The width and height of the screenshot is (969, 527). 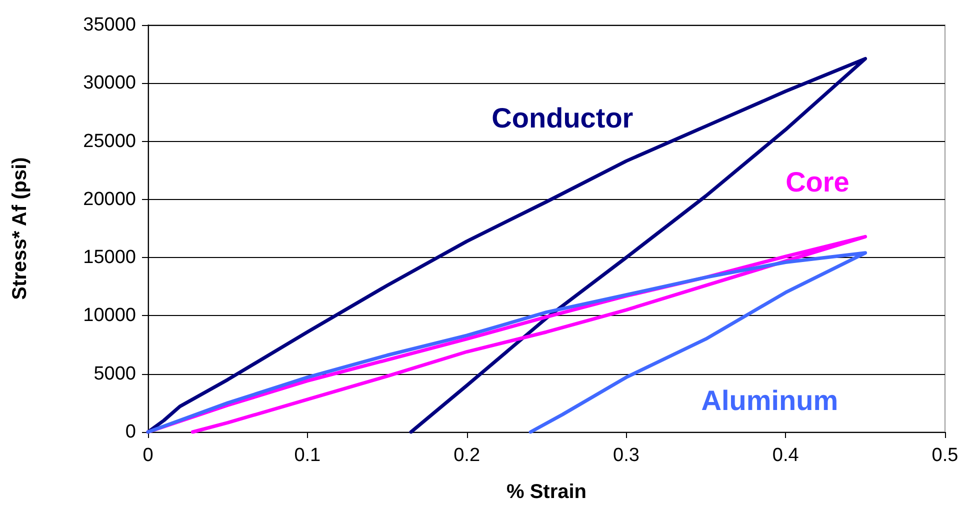 I want to click on x-tick-label: 0.4, so click(x=786, y=455).